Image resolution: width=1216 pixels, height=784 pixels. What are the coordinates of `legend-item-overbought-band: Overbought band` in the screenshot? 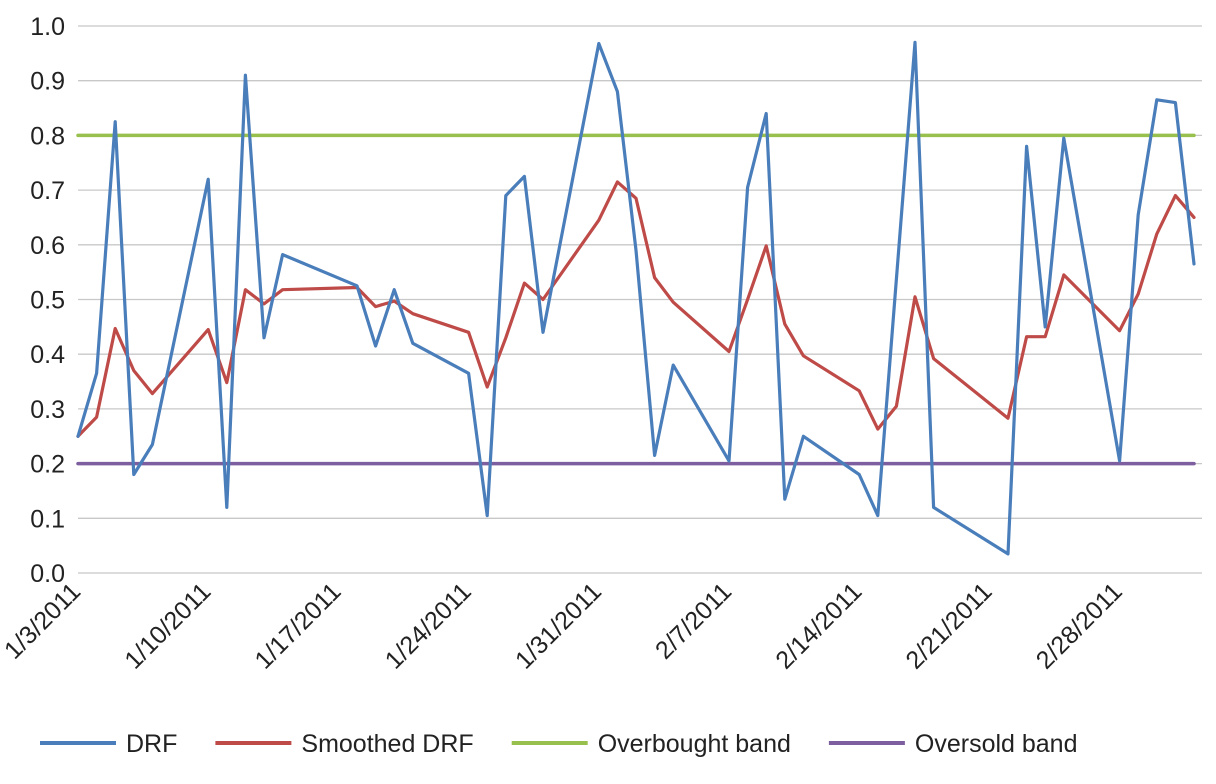 It's located at (651, 744).